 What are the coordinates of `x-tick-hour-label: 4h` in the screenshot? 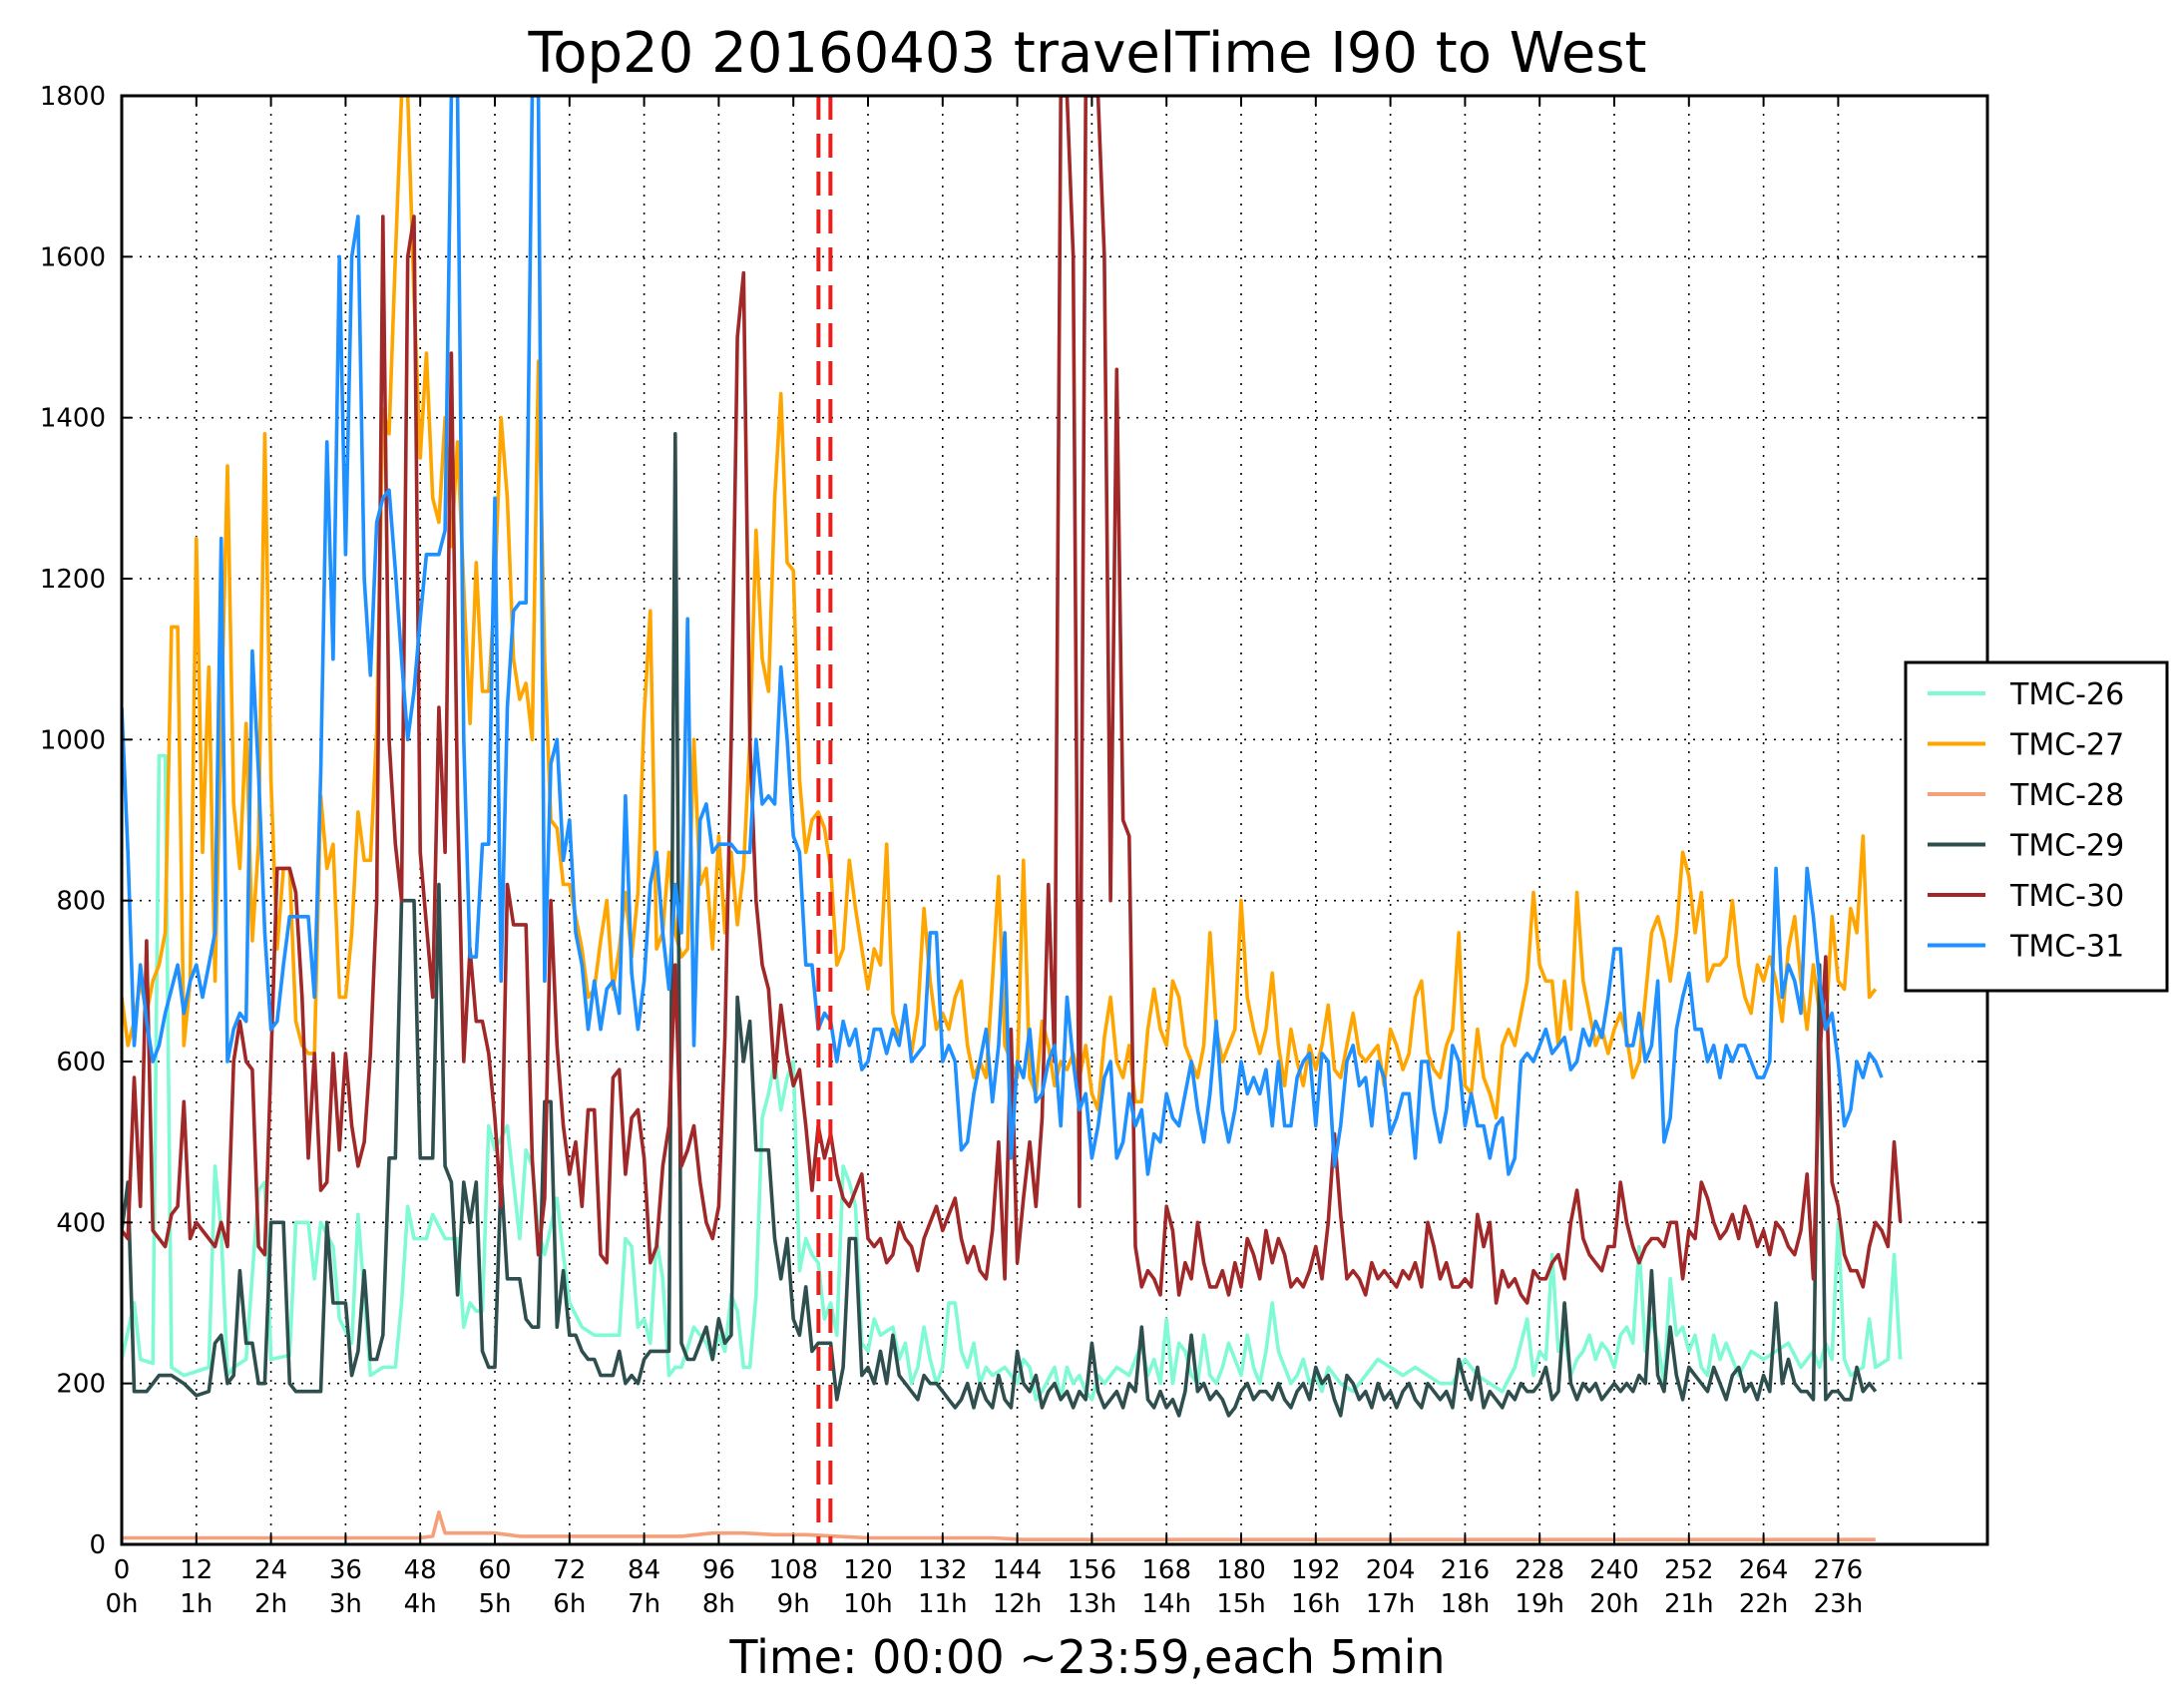 It's located at (420, 1604).